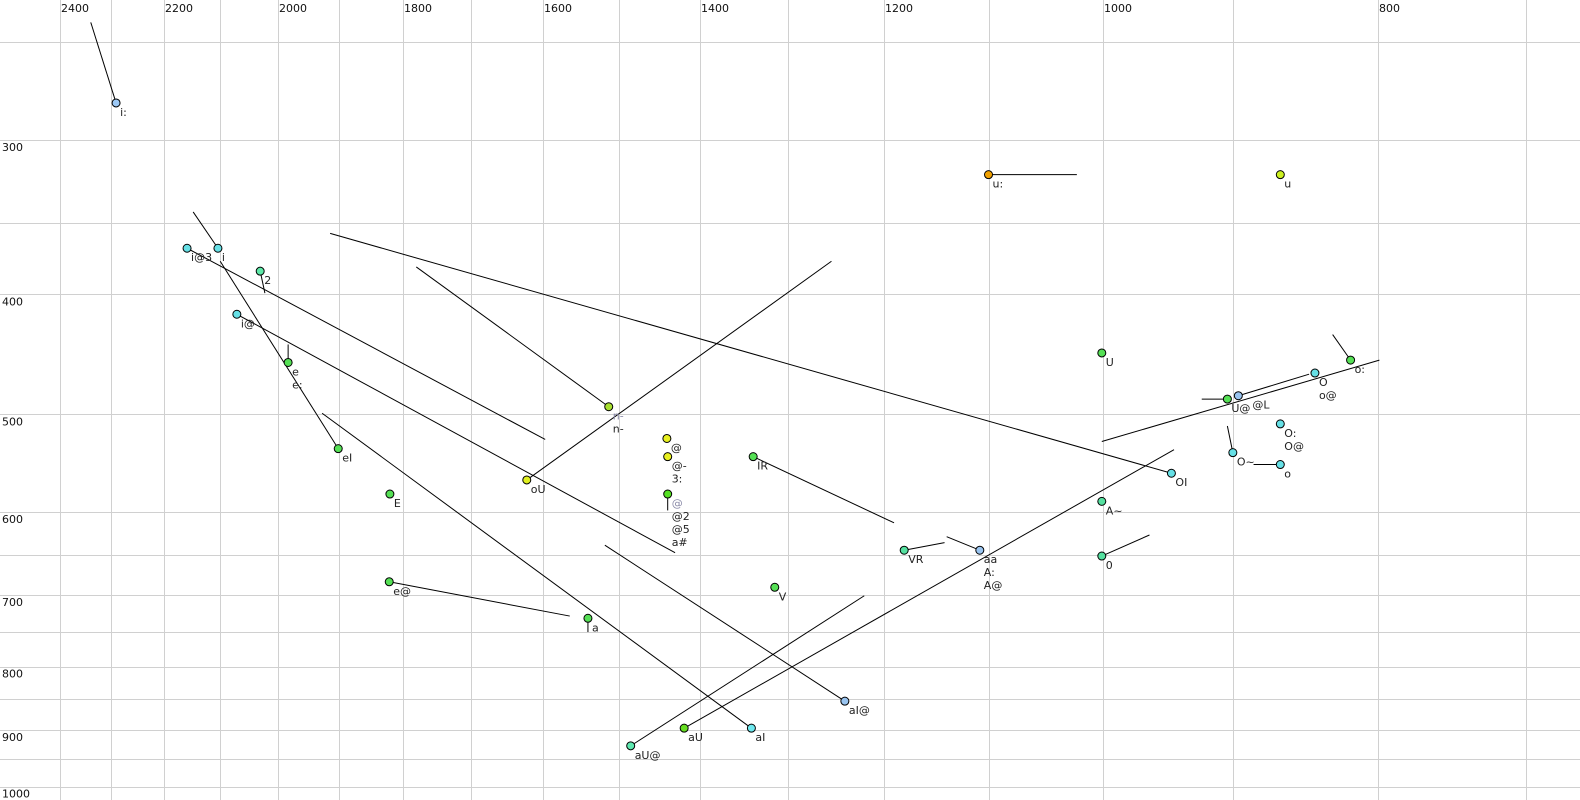 Image resolution: width=1580 pixels, height=800 pixels. What do you see at coordinates (1114, 510) in the screenshot?
I see `point-label: A~` at bounding box center [1114, 510].